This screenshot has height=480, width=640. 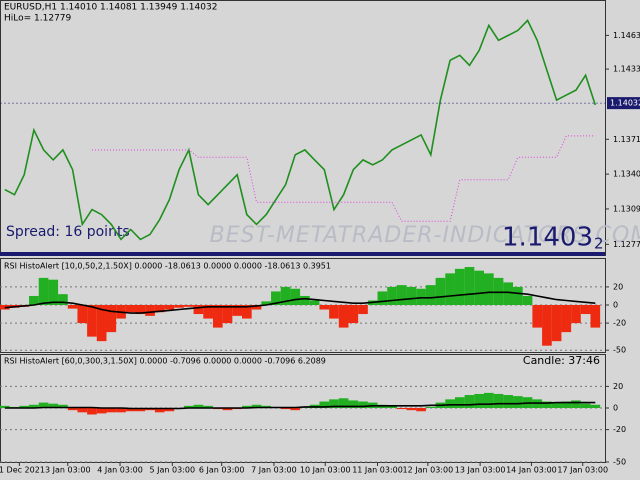 I want to click on watermark: BEST-METATRADER-INDICATORS.COM, so click(x=425, y=235).